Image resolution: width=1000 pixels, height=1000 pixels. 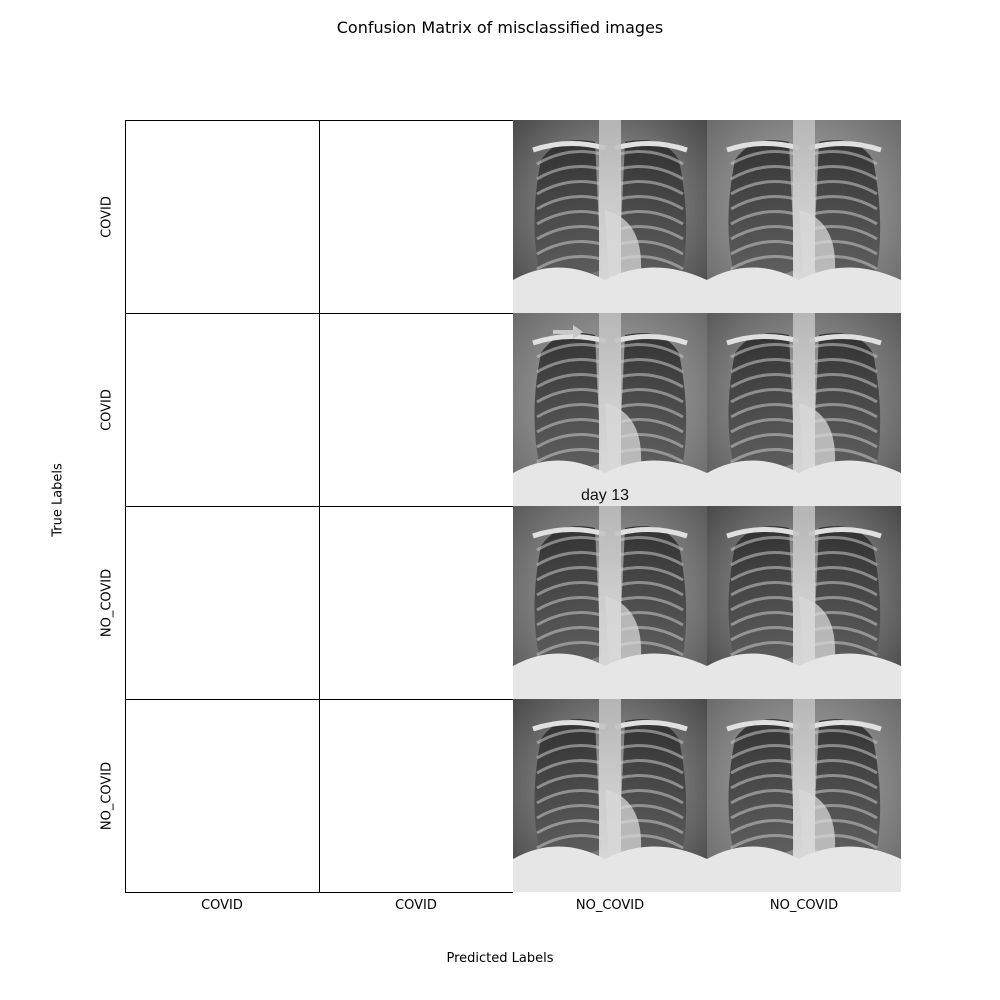 I want to click on xray-overlay-text: day 13, so click(x=605, y=495).